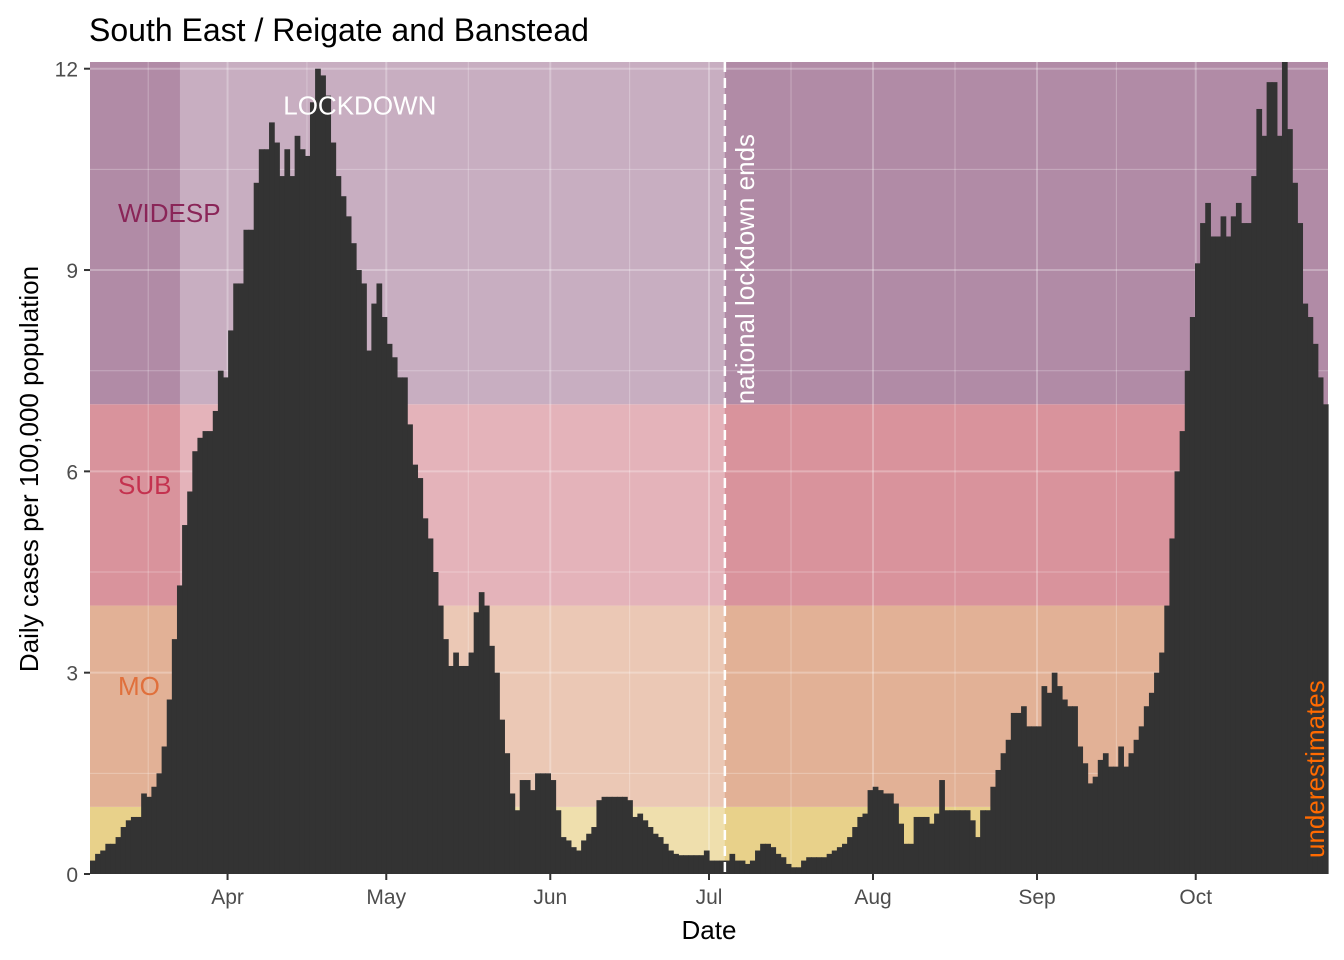 This screenshot has height=960, width=1344. What do you see at coordinates (72, 674) in the screenshot?
I see `y-tick-label-1: 3` at bounding box center [72, 674].